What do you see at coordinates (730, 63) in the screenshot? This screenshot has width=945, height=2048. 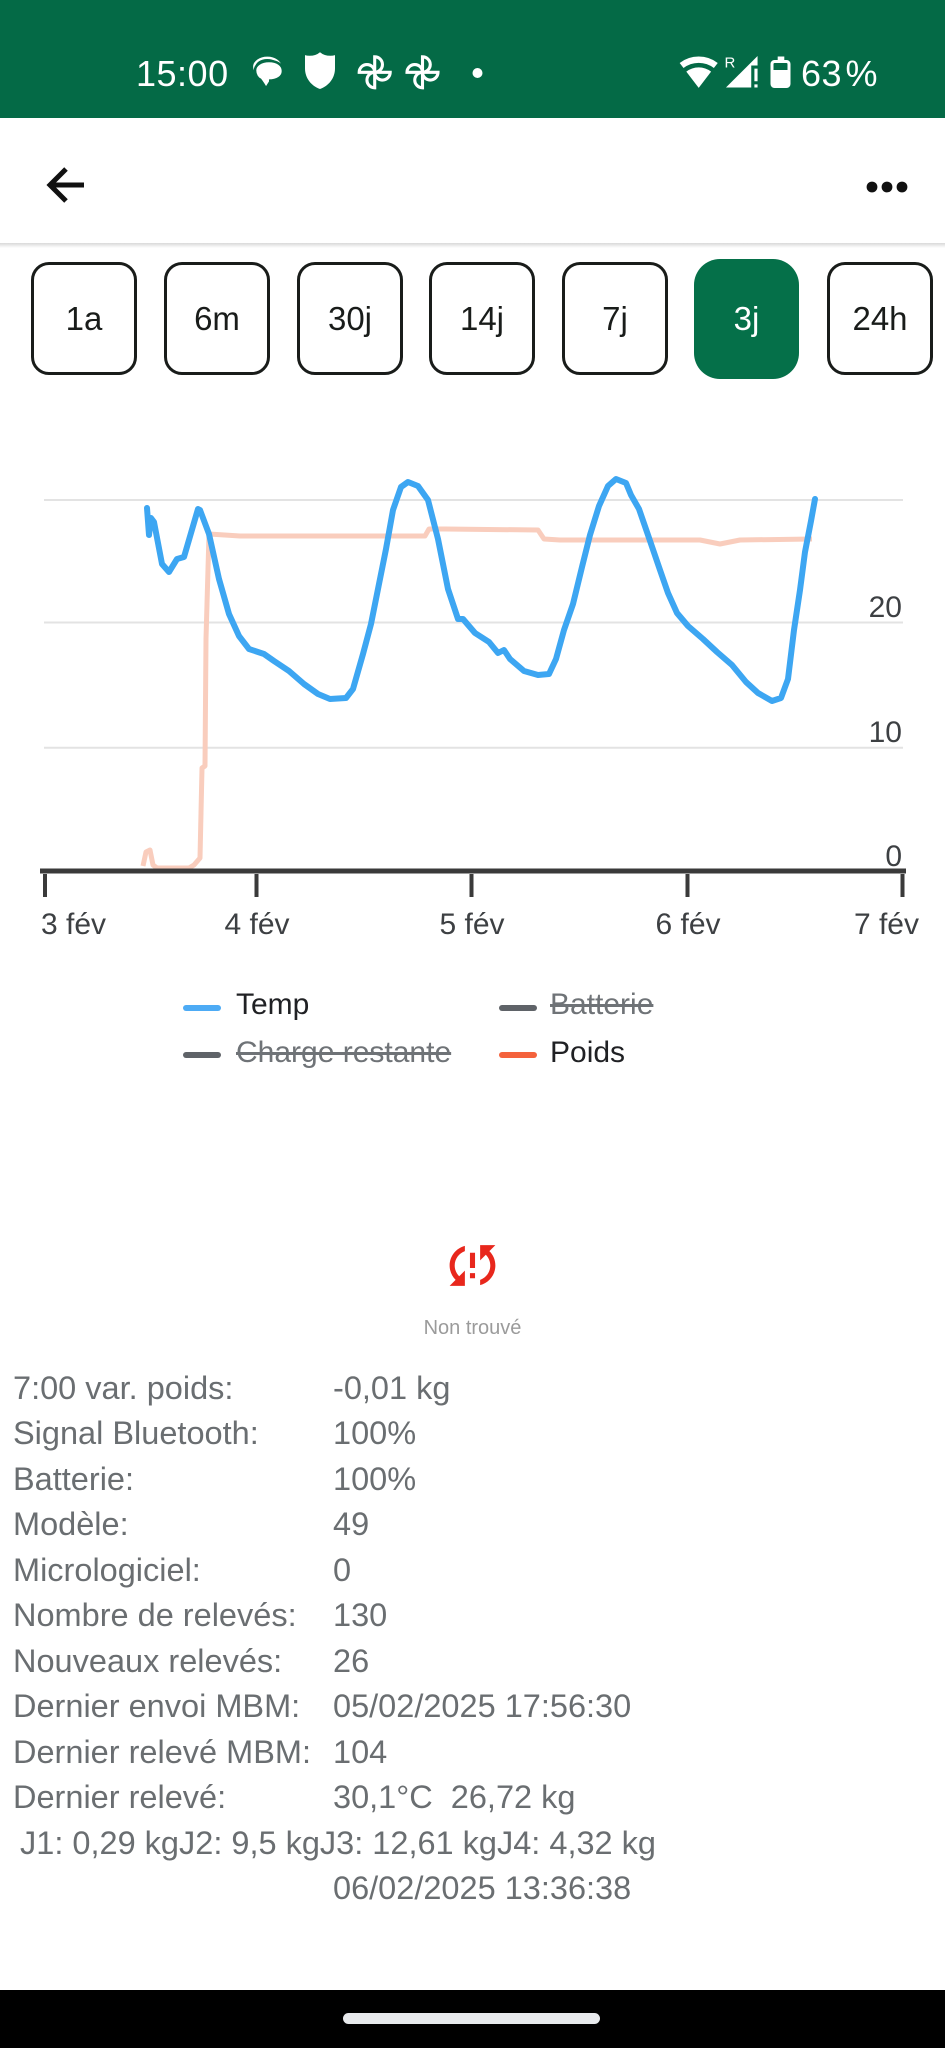 I see `svg-text: R` at bounding box center [730, 63].